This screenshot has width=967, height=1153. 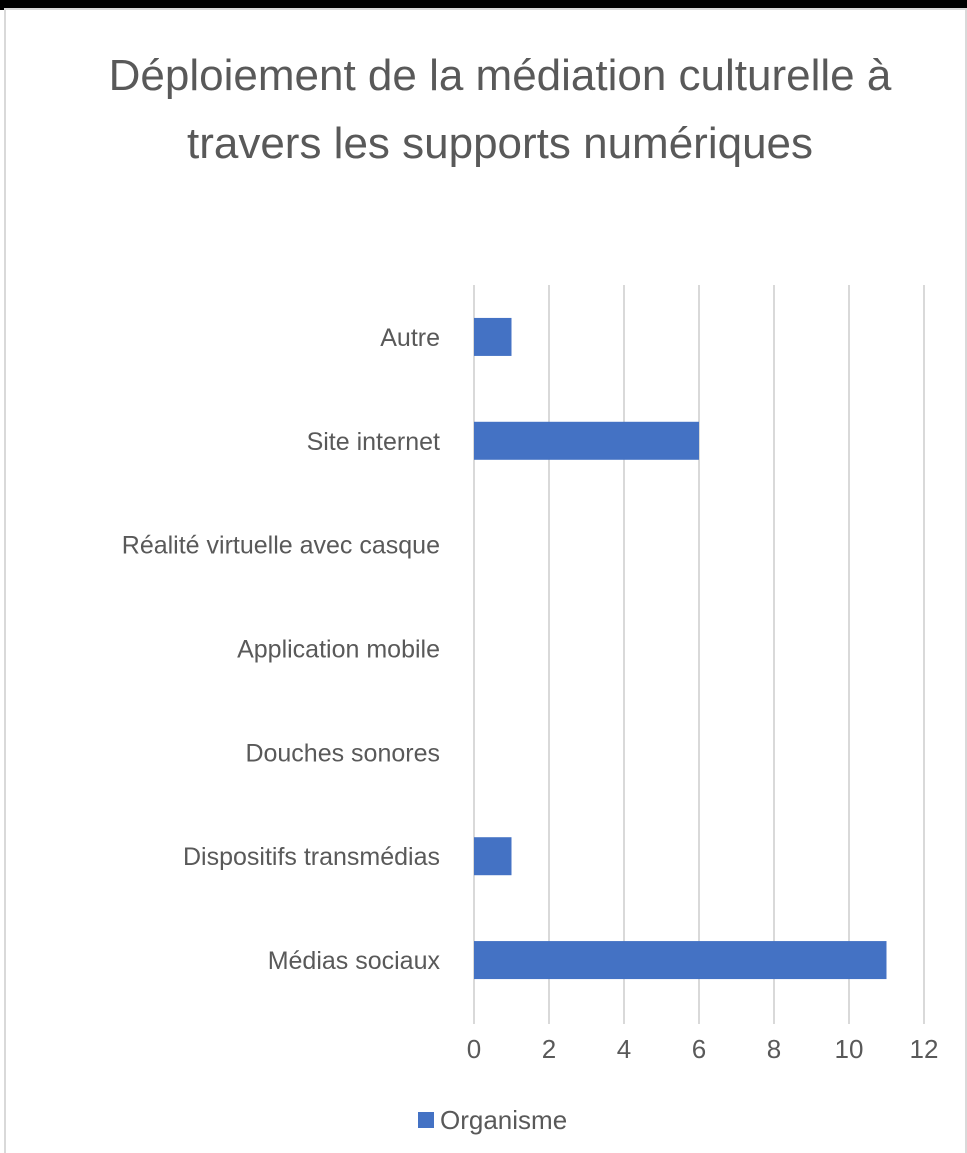 I want to click on legend-swatch-organisme, so click(x=426, y=1120).